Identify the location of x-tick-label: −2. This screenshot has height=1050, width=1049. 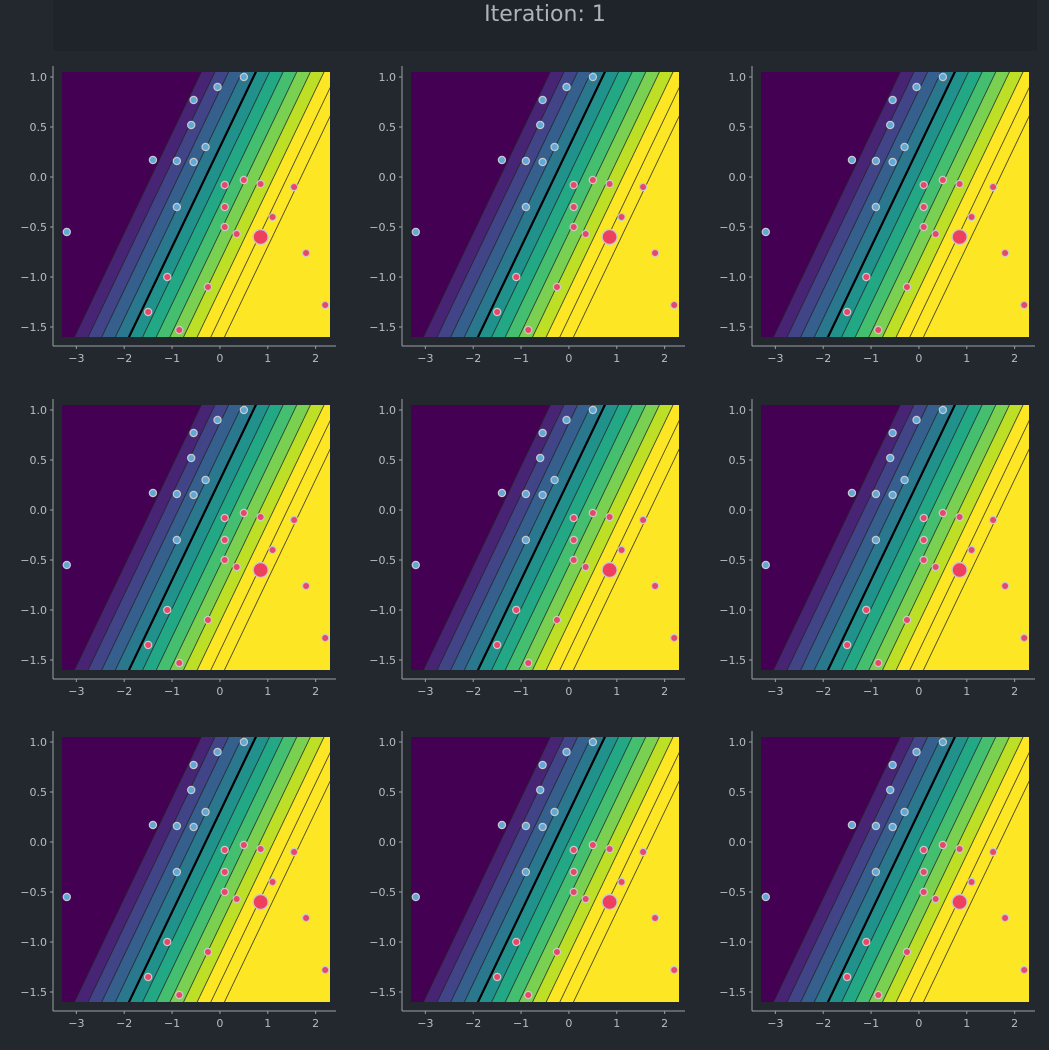
(124, 691).